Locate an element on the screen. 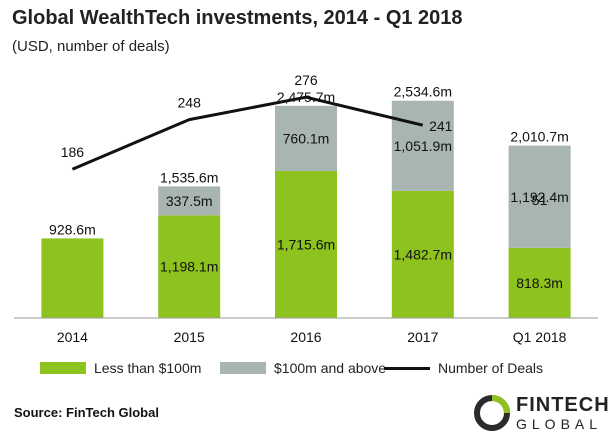 The height and width of the screenshot is (446, 610). legend-swatch-large-deals is located at coordinates (243, 368).